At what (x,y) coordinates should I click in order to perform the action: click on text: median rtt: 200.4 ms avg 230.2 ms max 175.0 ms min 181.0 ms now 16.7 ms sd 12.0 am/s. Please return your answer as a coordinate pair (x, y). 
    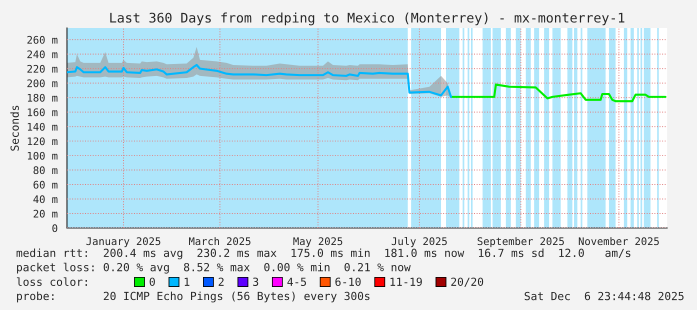
    Looking at the image, I should click on (323, 254).